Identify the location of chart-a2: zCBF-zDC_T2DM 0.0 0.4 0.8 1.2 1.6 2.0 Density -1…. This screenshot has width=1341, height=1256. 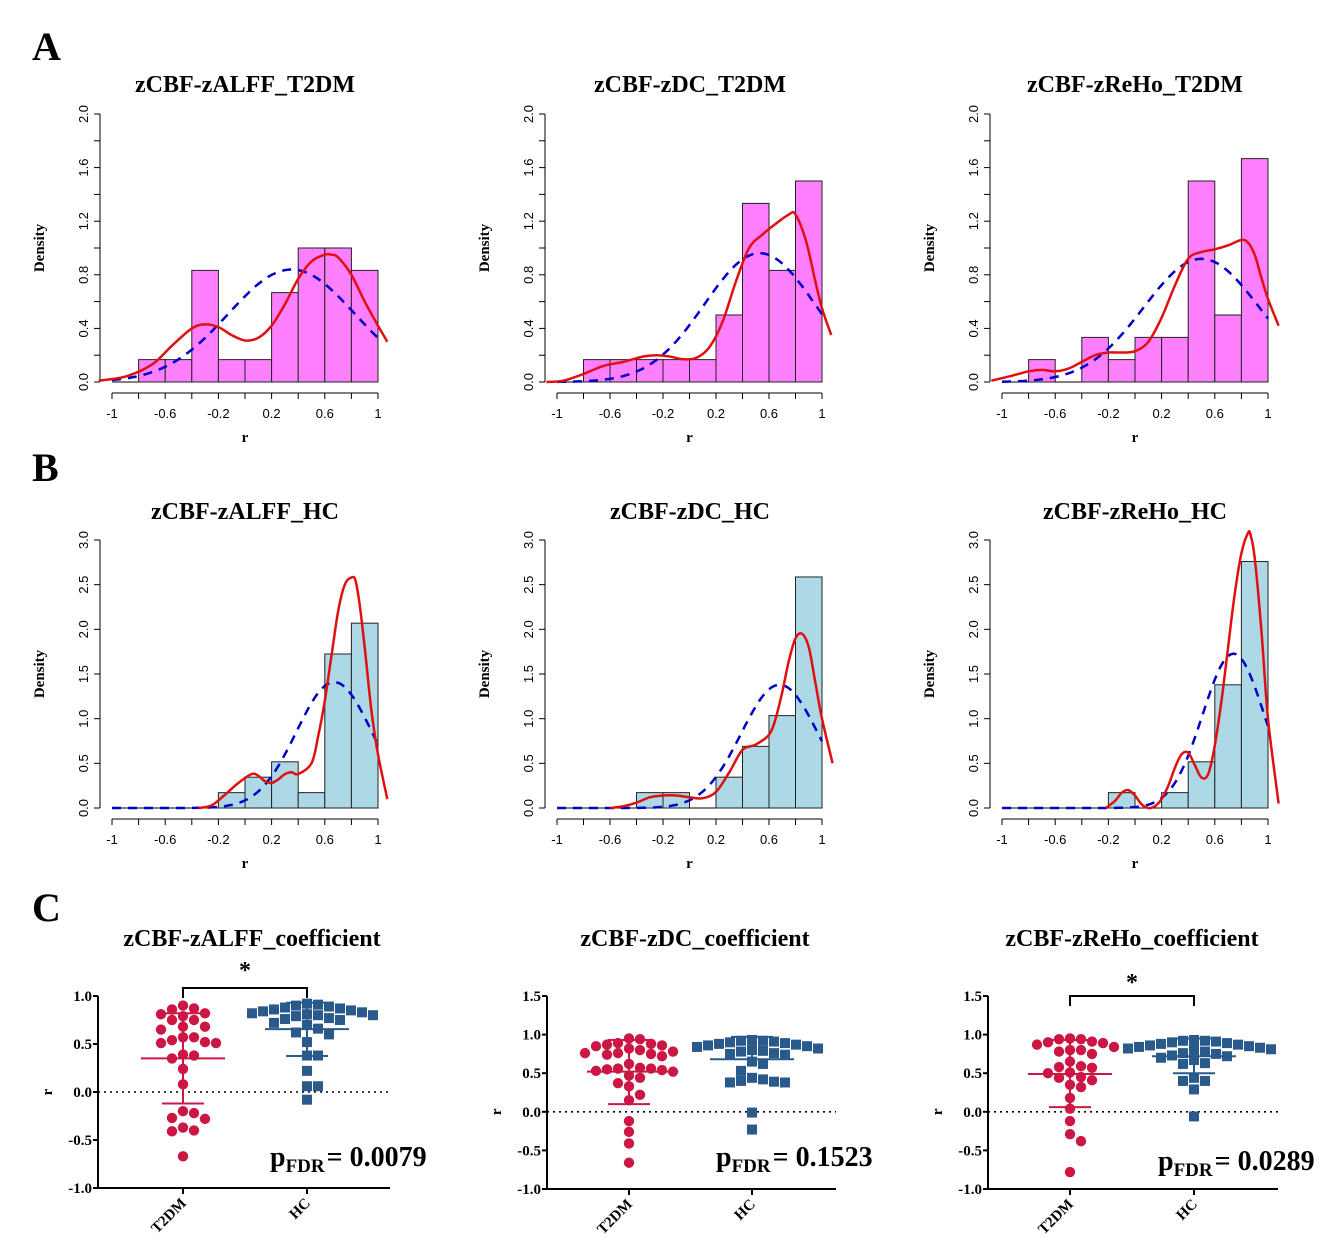
(655, 259).